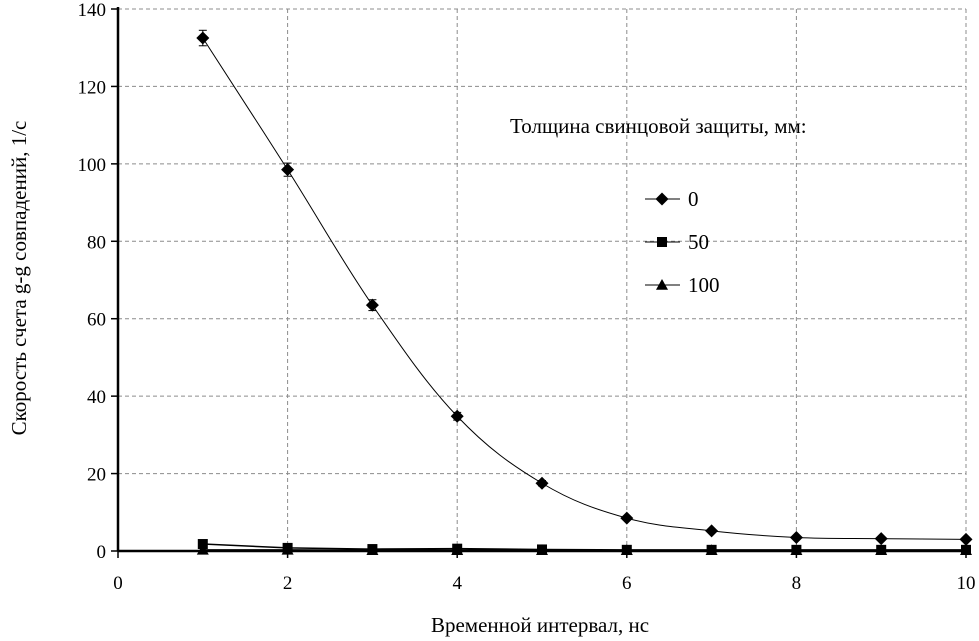 The image size is (979, 641). I want to click on x-tick-label: 4, so click(457, 583).